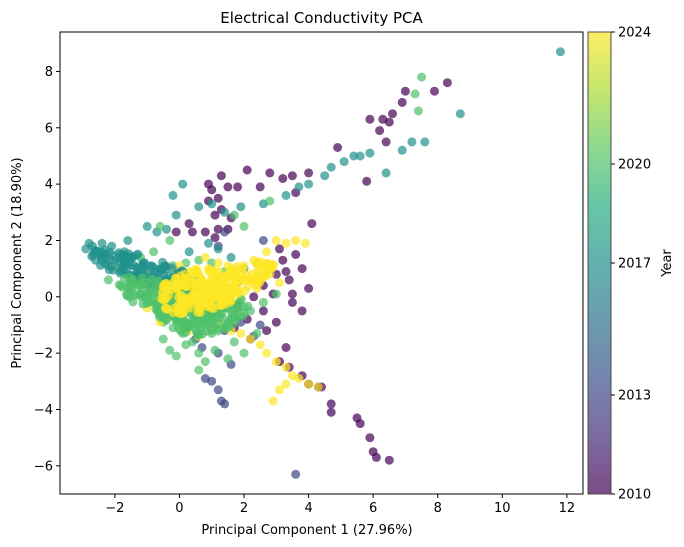 This screenshot has width=684, height=547. I want to click on colorbar-tick-label: 2010, so click(634, 495).